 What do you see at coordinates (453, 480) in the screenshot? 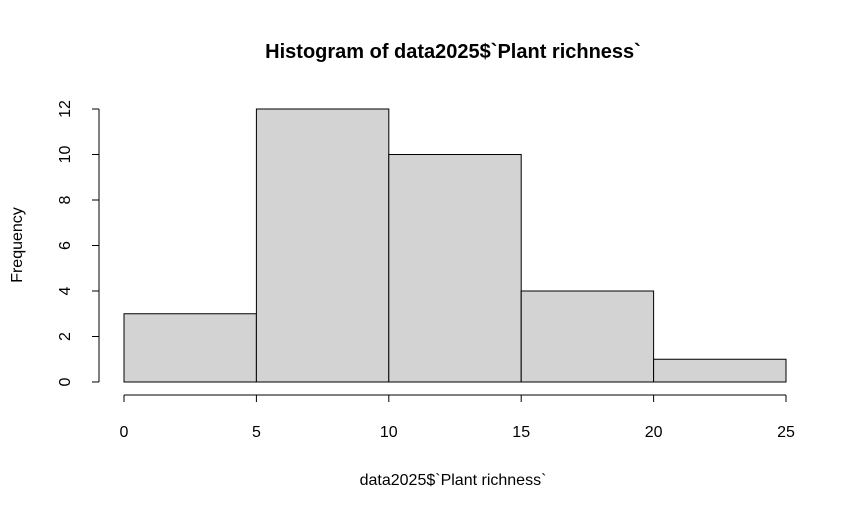
I see `x-axis-label: data2025$`Plant richness`` at bounding box center [453, 480].